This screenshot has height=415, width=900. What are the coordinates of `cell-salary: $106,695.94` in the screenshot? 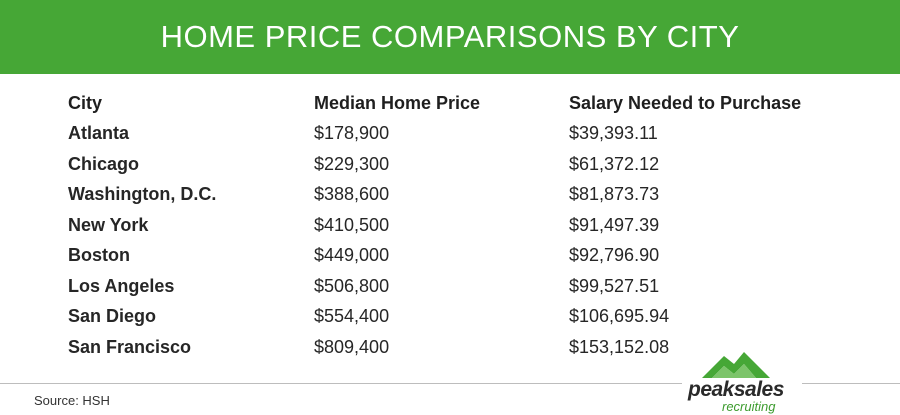 It's located at (619, 316).